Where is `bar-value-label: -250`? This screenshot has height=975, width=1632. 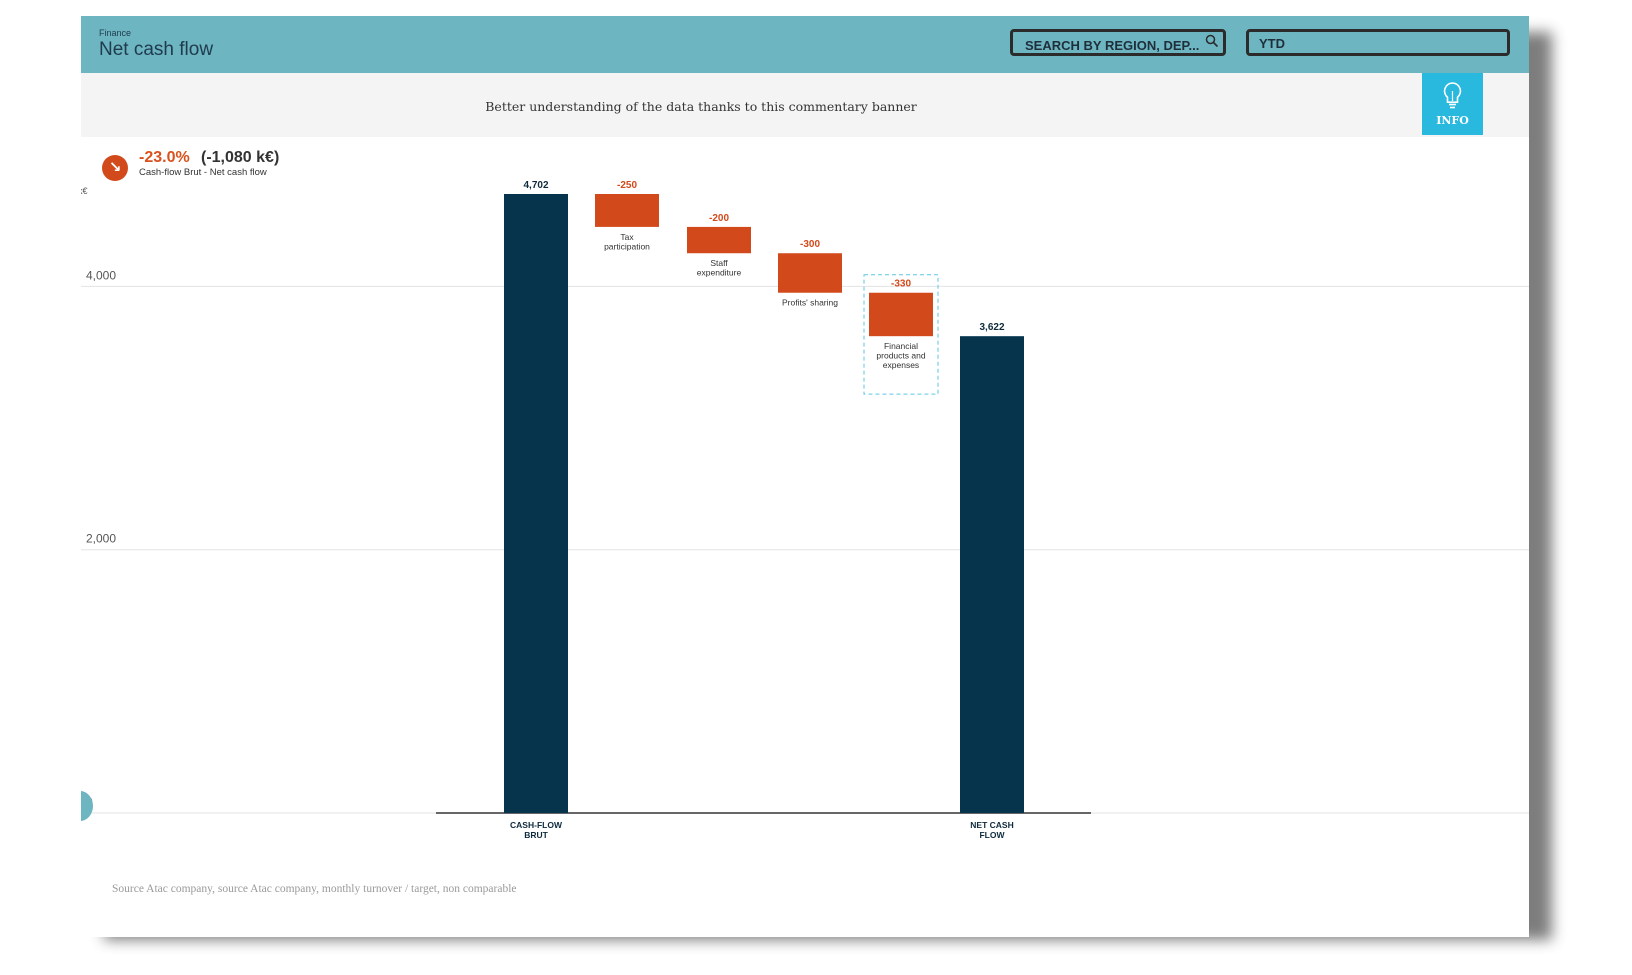
bar-value-label: -250 is located at coordinates (627, 185).